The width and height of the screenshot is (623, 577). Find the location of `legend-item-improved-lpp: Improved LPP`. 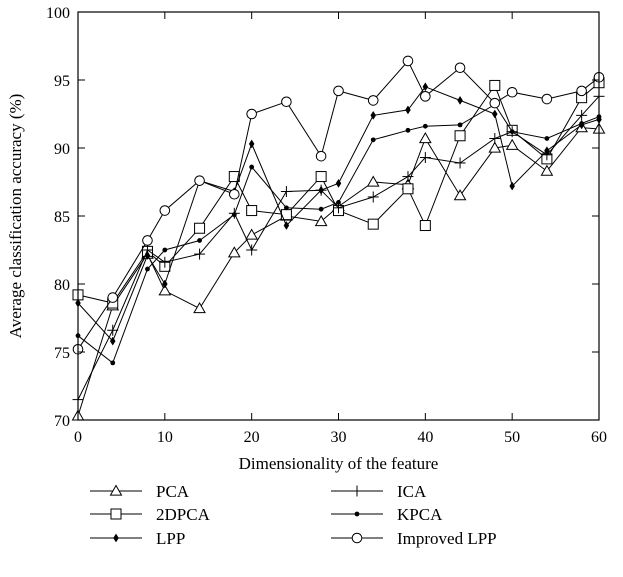

legend-item-improved-lpp: Improved LPP is located at coordinates (414, 538).